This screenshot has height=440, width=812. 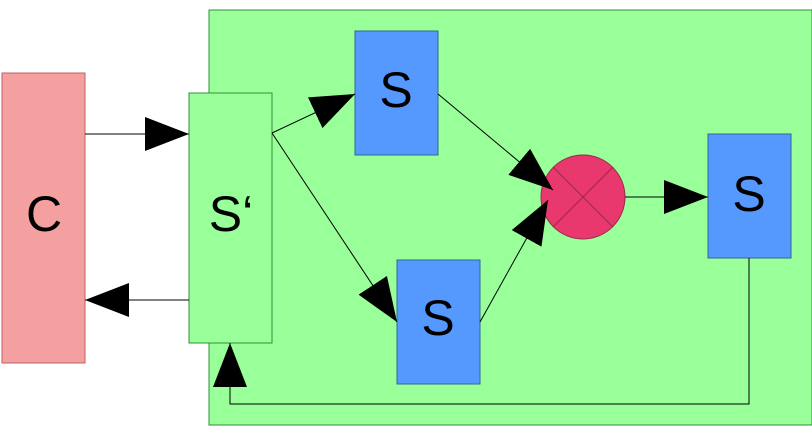 What do you see at coordinates (495, 142) in the screenshot?
I see `arrow-server-top-to-combiner` at bounding box center [495, 142].